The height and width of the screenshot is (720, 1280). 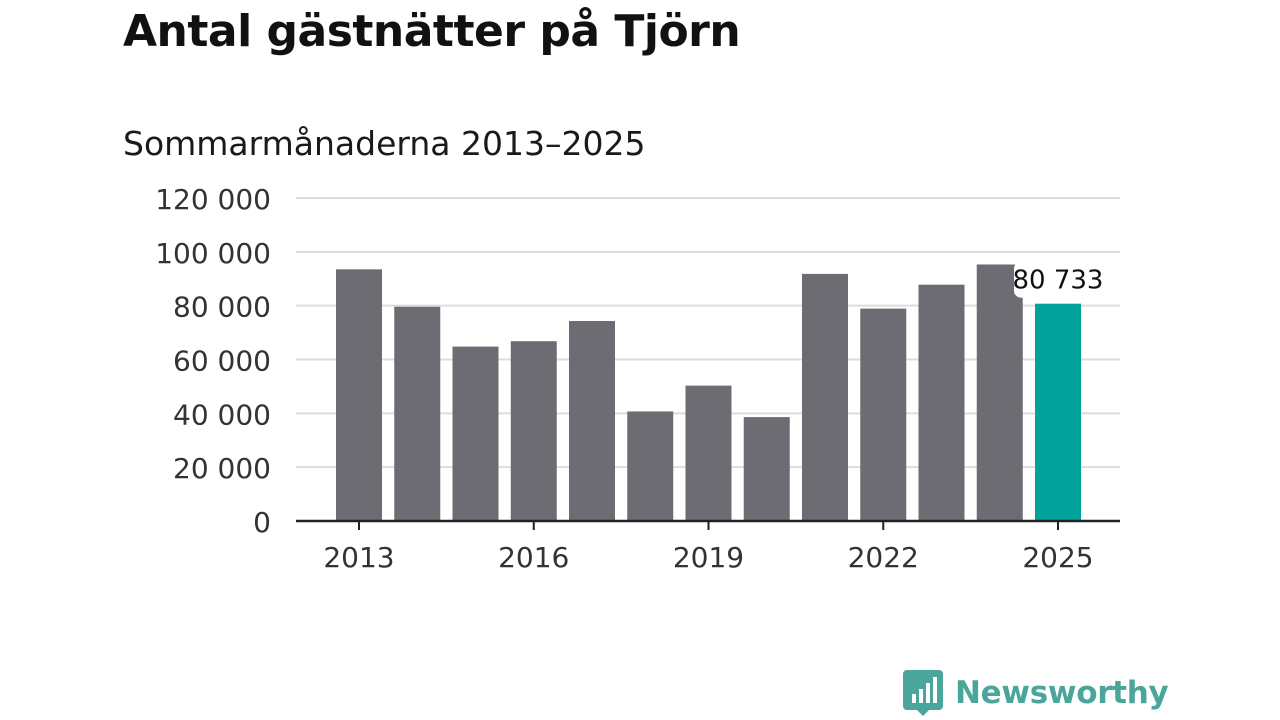 What do you see at coordinates (358, 557) in the screenshot?
I see `x-tick-label: 2013` at bounding box center [358, 557].